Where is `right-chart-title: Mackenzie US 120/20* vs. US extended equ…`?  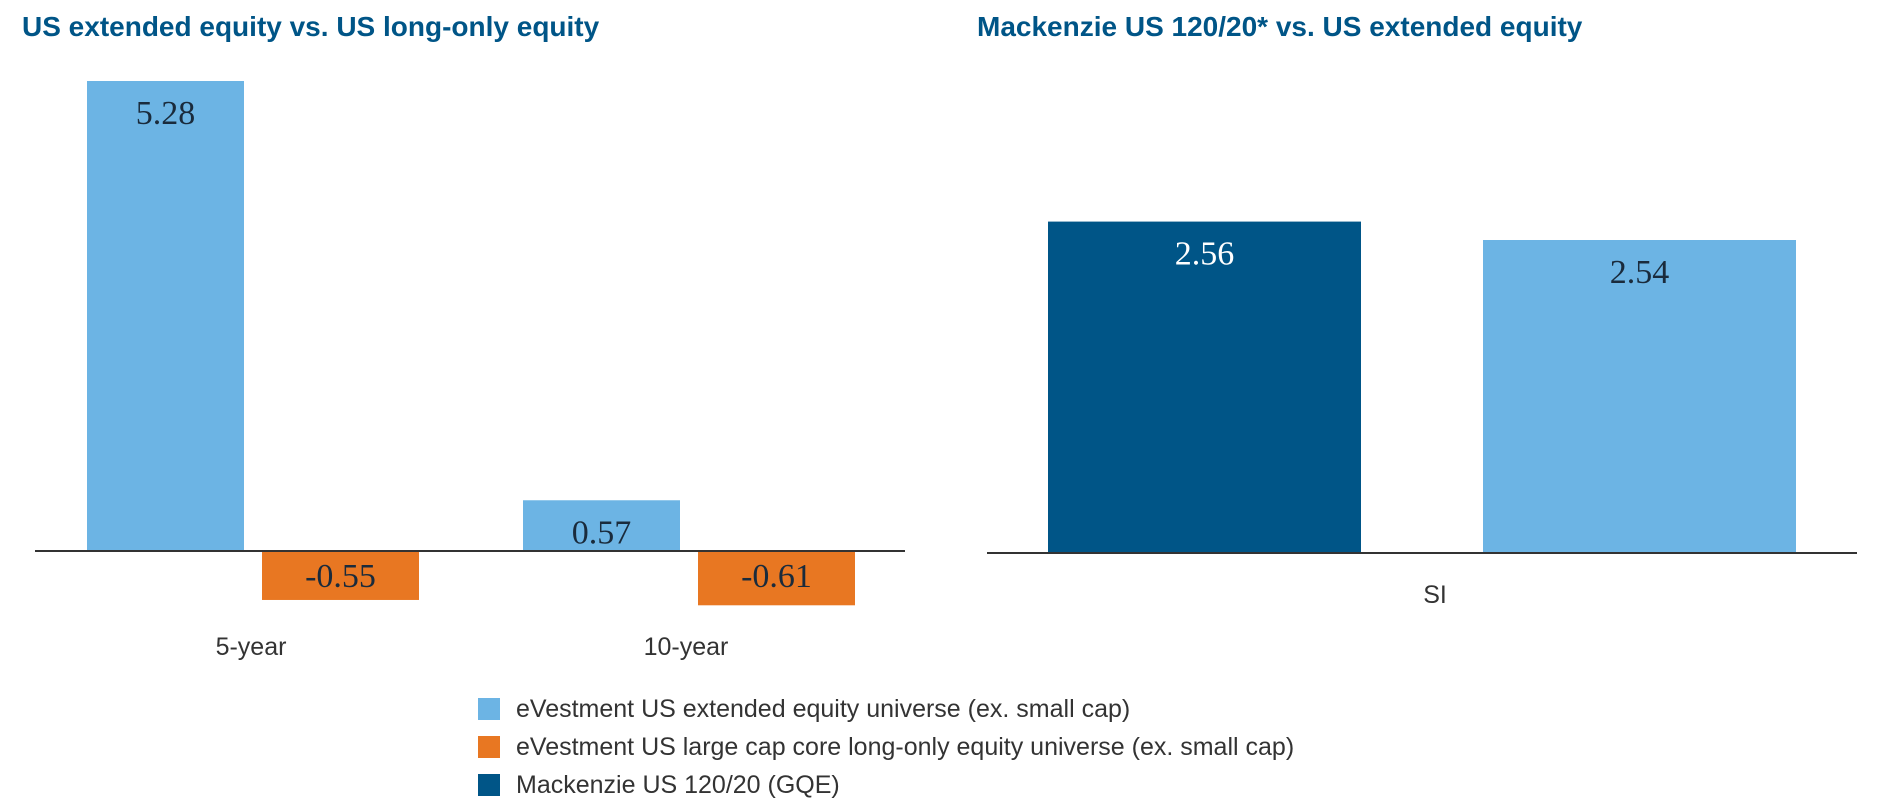
right-chart-title: Mackenzie US 120/20* vs. US extended equ… is located at coordinates (1280, 26).